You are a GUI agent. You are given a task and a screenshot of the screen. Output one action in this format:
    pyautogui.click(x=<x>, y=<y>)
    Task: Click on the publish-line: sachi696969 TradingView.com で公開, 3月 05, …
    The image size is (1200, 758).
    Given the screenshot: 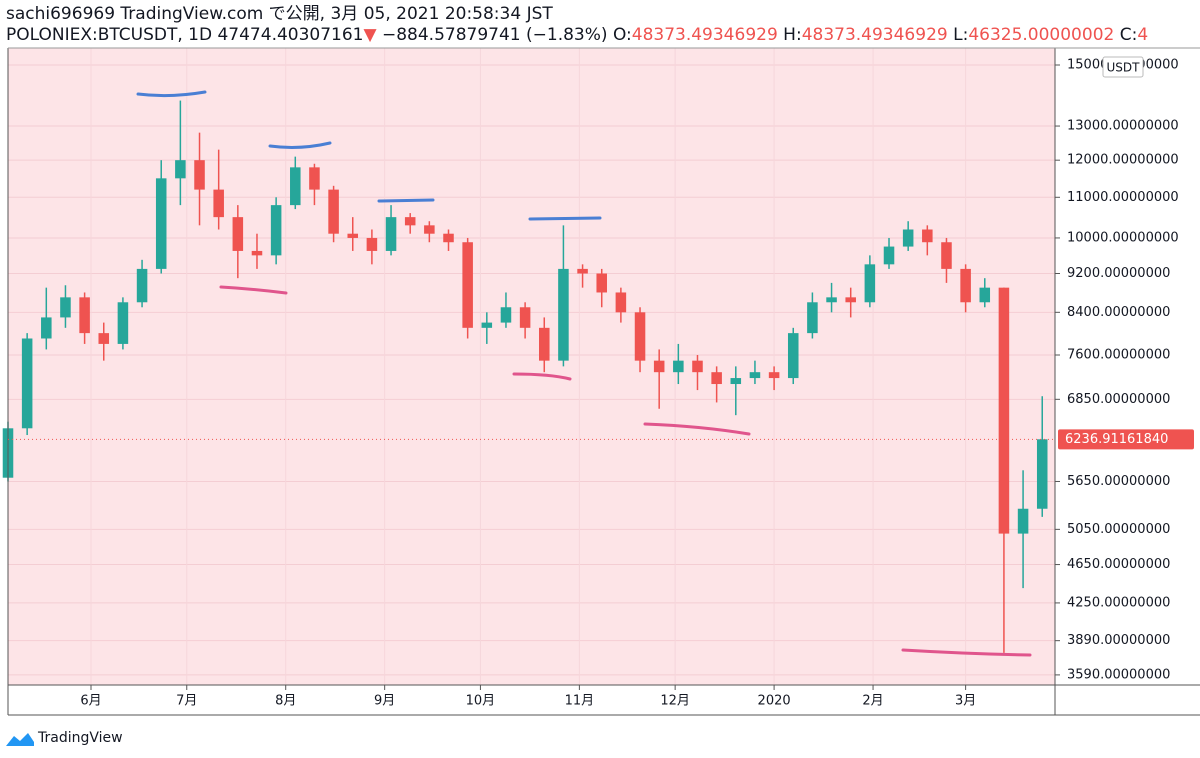 What is the action you would take?
    pyautogui.click(x=279, y=14)
    